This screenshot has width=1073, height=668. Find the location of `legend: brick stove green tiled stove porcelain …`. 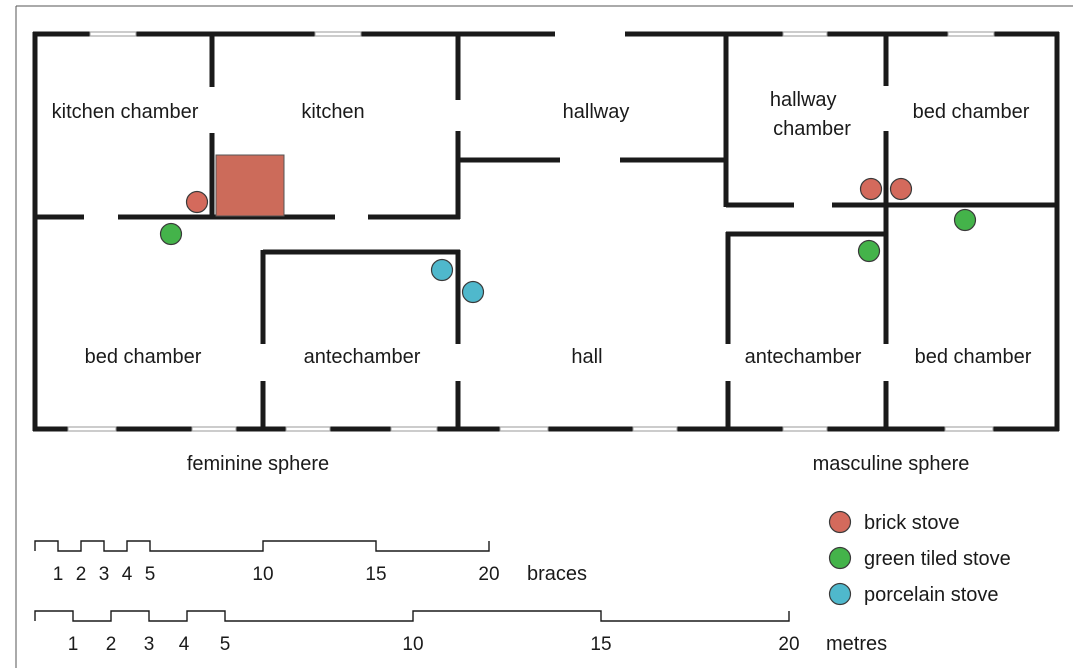

legend: brick stove green tiled stove porcelain … is located at coordinates (919, 558).